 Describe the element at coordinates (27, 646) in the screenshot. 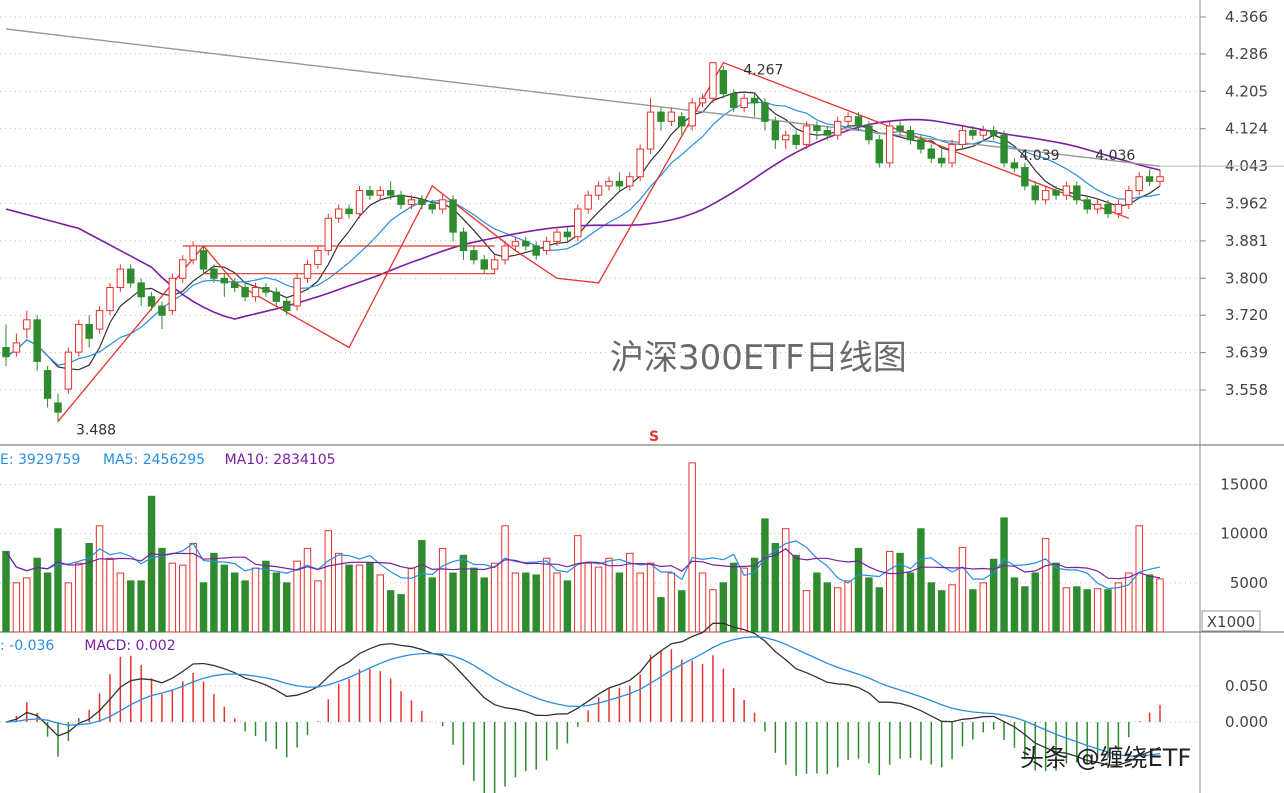

I see `macd-legend-item: : -0.036` at that location.